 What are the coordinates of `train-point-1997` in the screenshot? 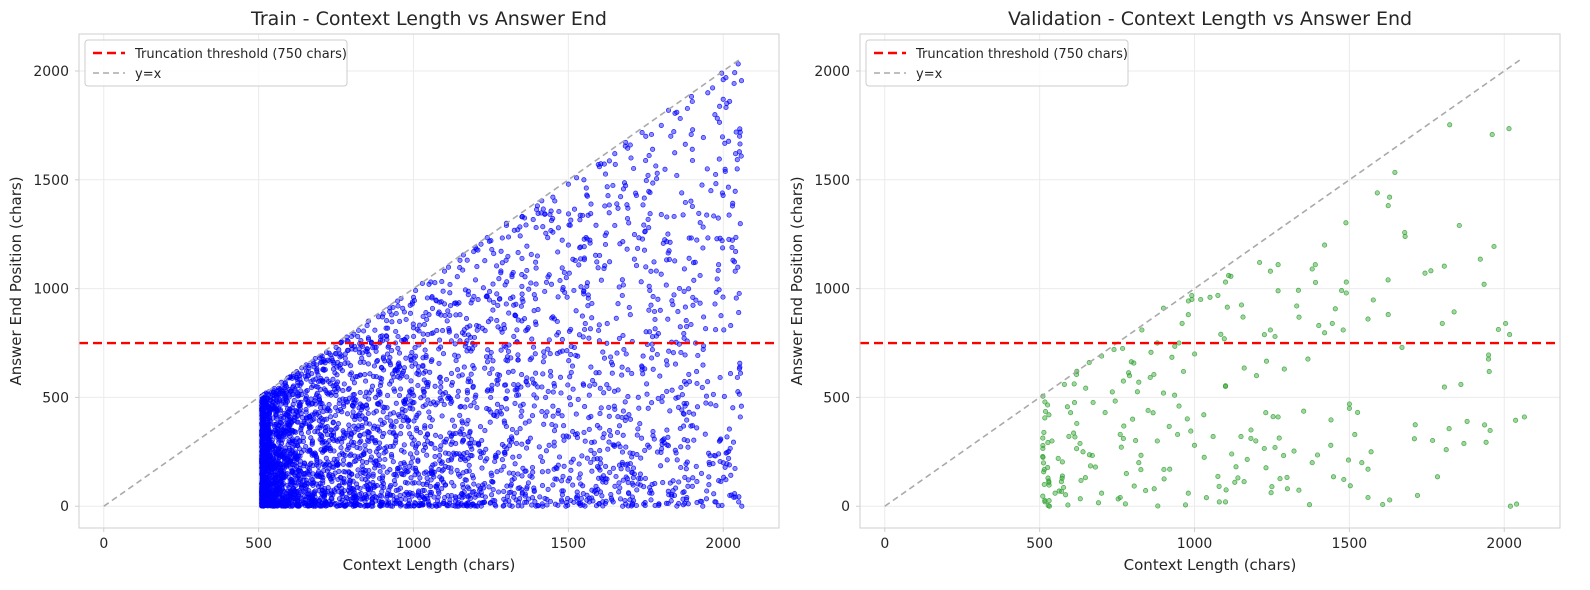 It's located at (301, 433).